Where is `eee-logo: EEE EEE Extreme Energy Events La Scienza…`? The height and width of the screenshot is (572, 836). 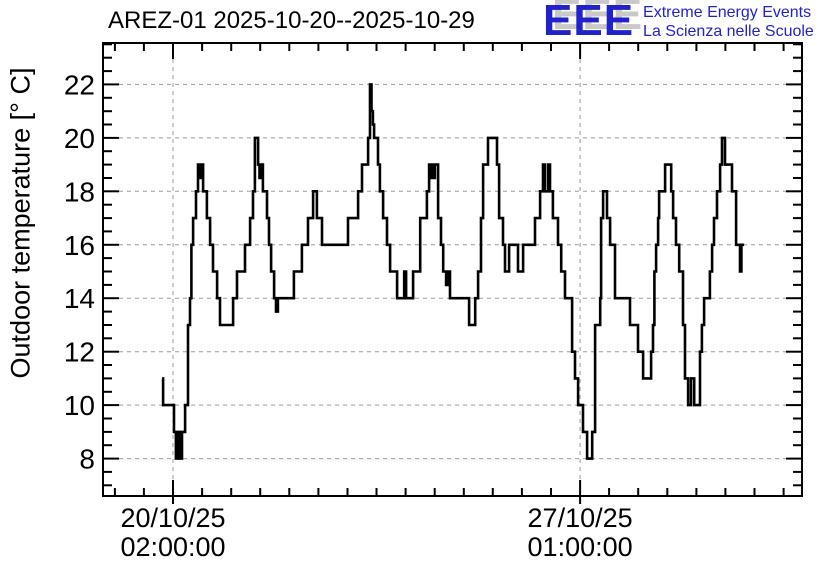 eee-logo: EEE EEE Extreme Energy Events La Scienza… is located at coordinates (678, 21).